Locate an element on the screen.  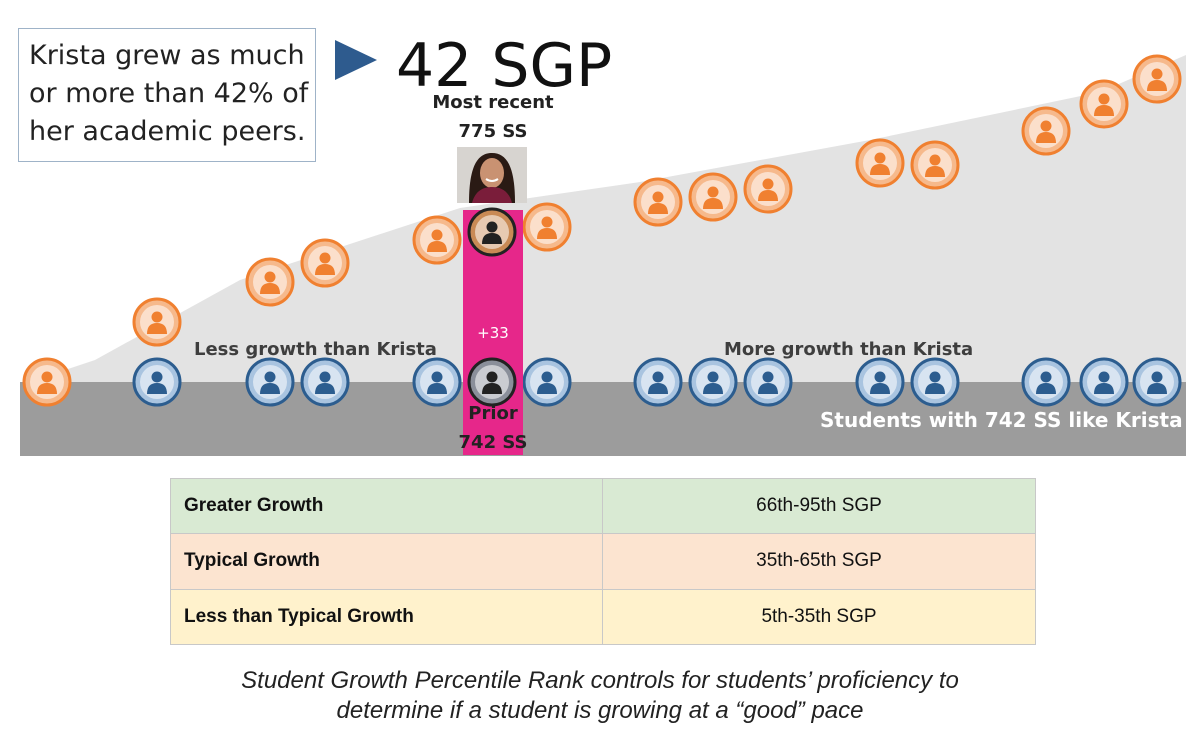
blue-student-tokens is located at coordinates (657, 382).